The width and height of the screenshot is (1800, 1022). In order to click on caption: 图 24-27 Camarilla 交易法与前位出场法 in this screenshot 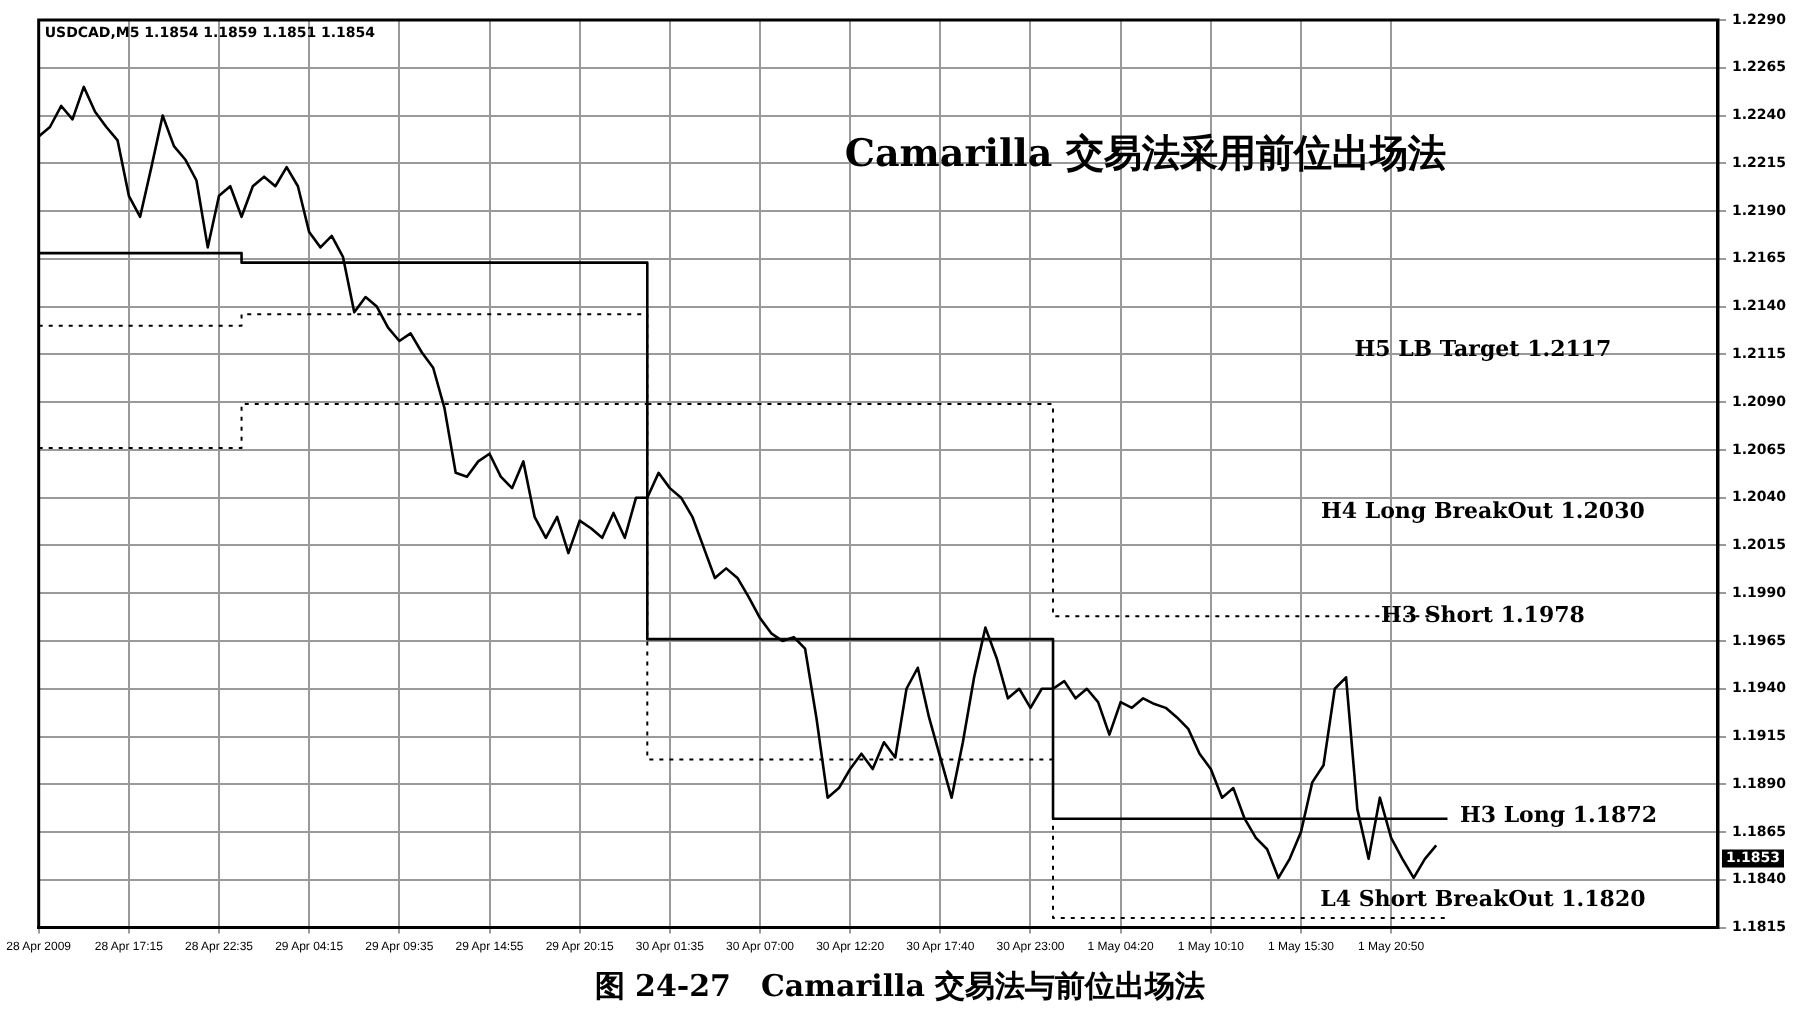, I will do `click(900, 987)`.